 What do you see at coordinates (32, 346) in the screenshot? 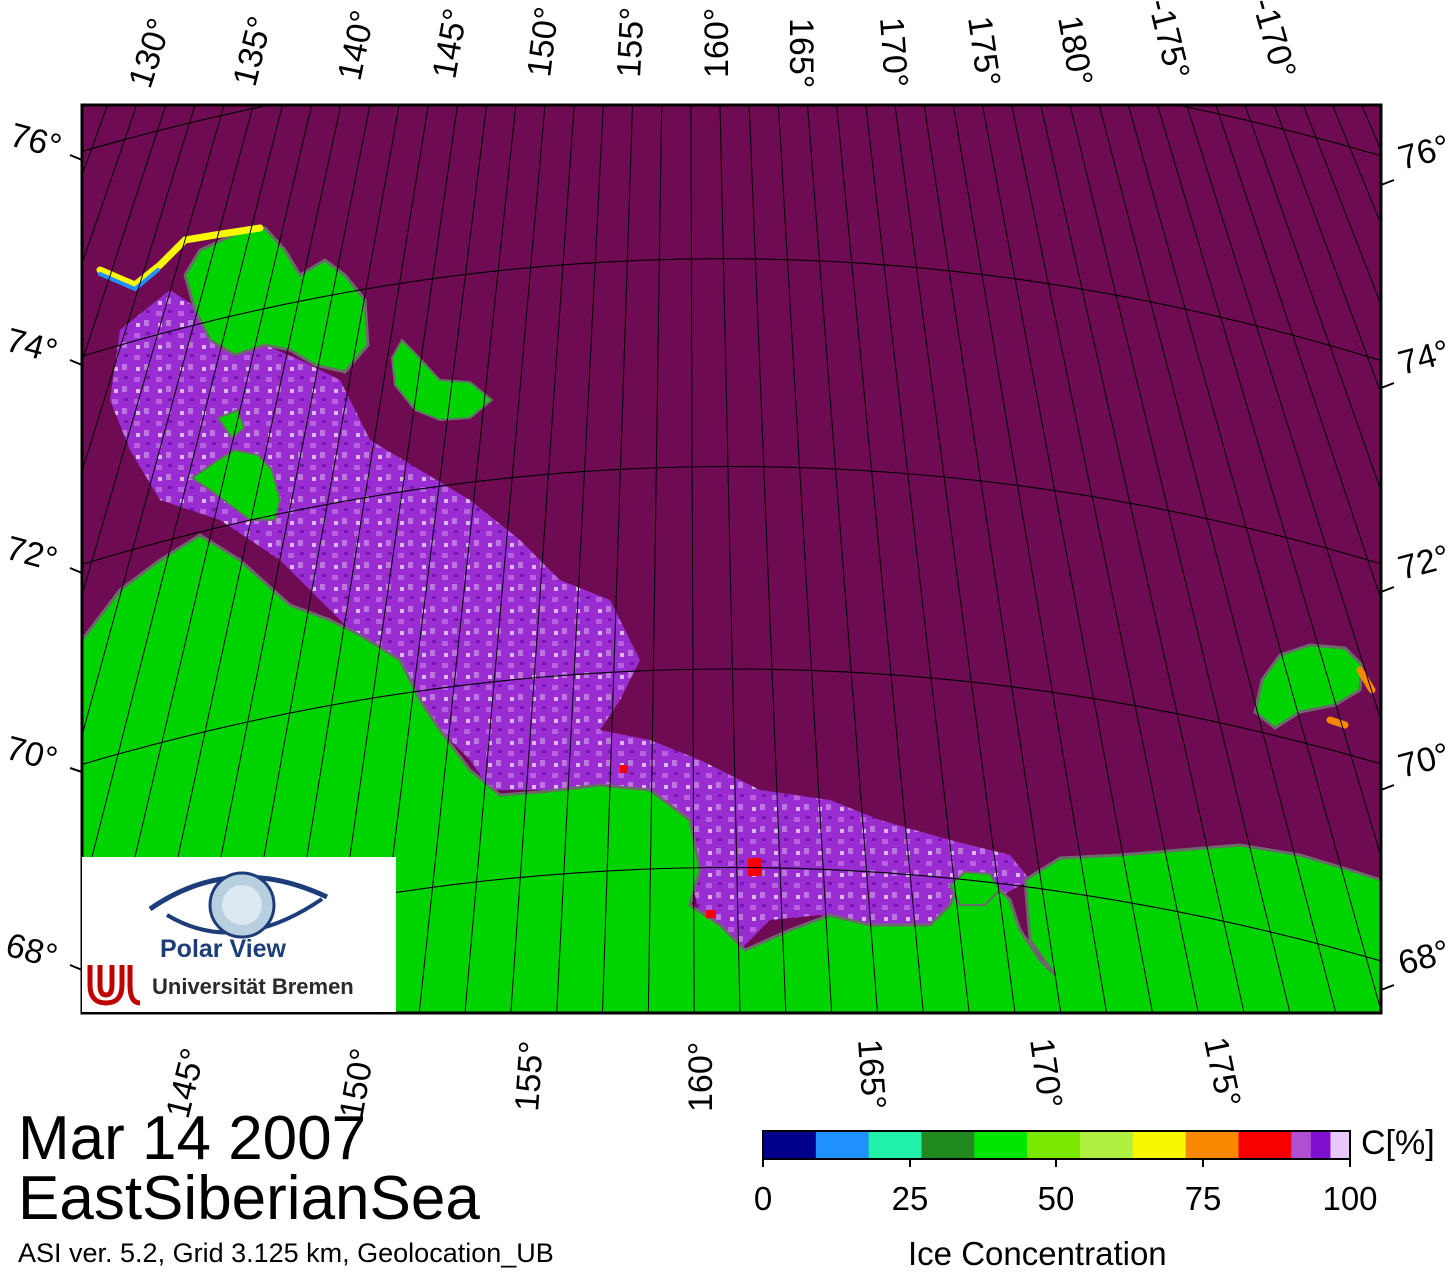
I see `lat-label-left-74: 74°` at bounding box center [32, 346].